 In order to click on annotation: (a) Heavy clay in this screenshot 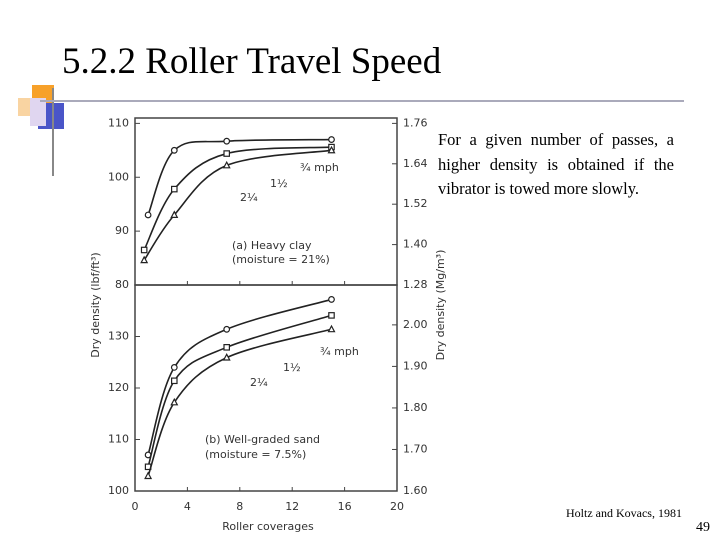, I will do `click(272, 245)`.